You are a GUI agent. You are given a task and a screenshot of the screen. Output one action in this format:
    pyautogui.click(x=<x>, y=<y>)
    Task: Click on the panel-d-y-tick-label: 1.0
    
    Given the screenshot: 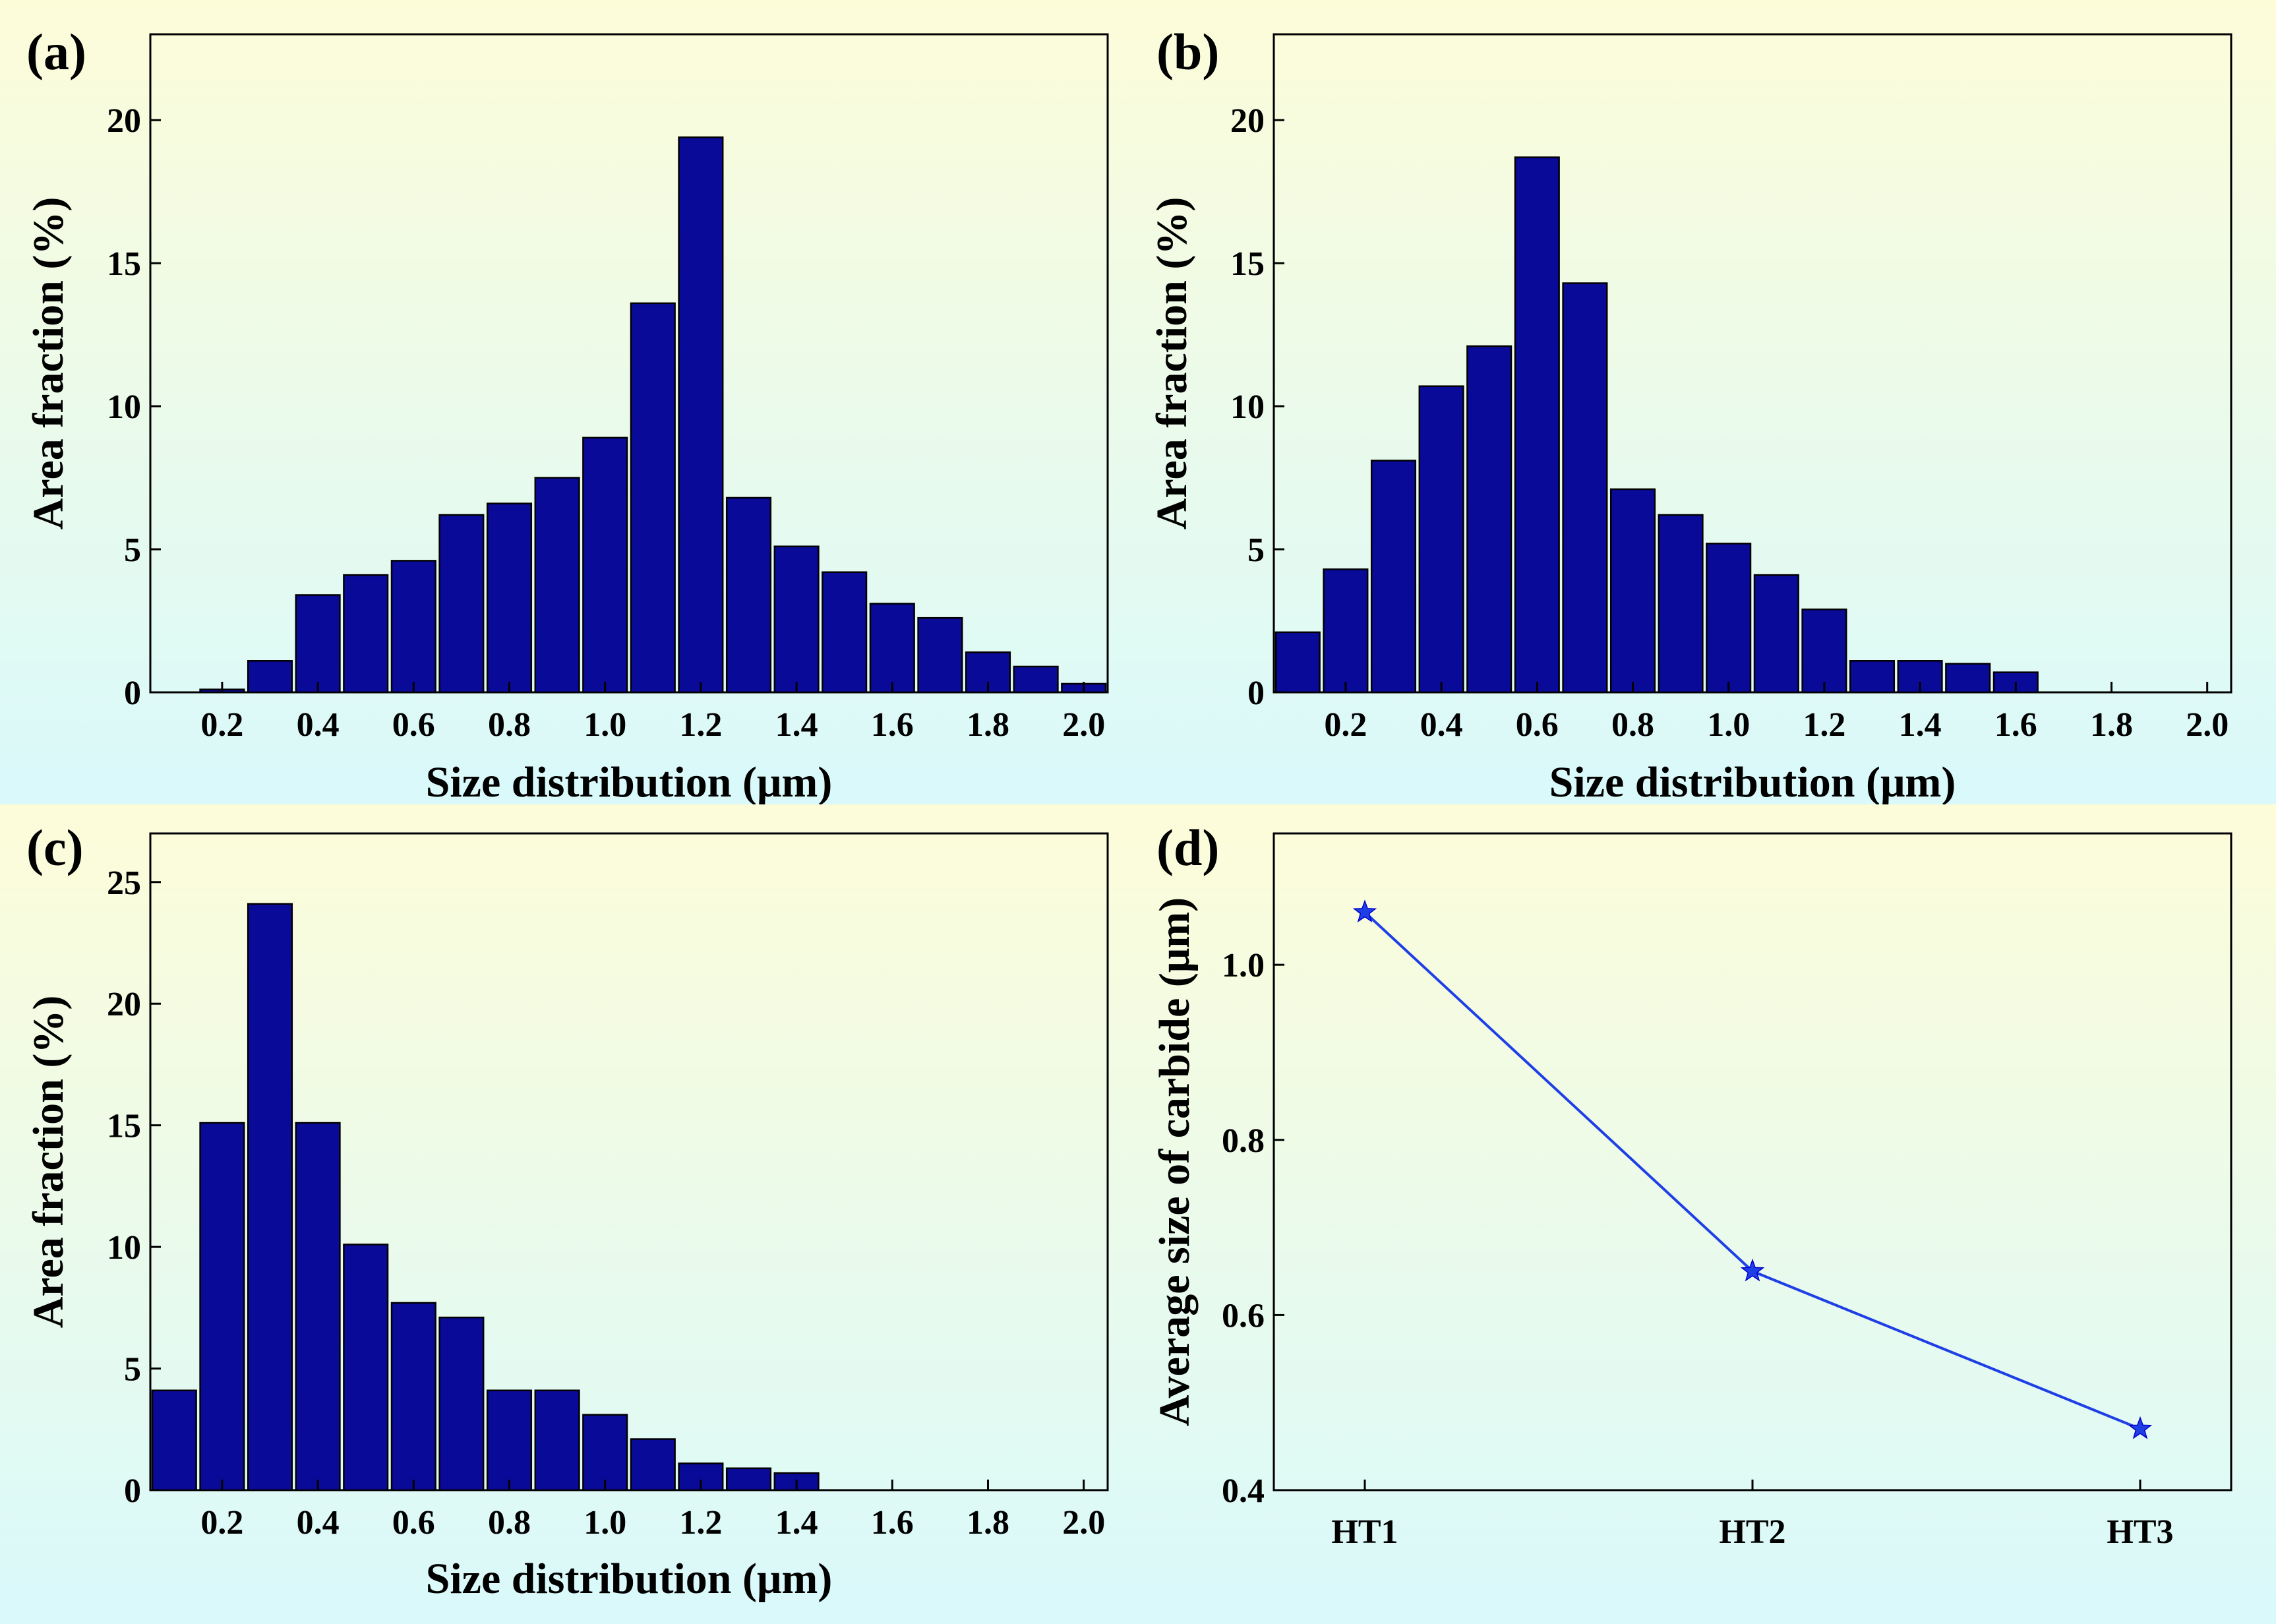 What is the action you would take?
    pyautogui.click(x=1243, y=965)
    